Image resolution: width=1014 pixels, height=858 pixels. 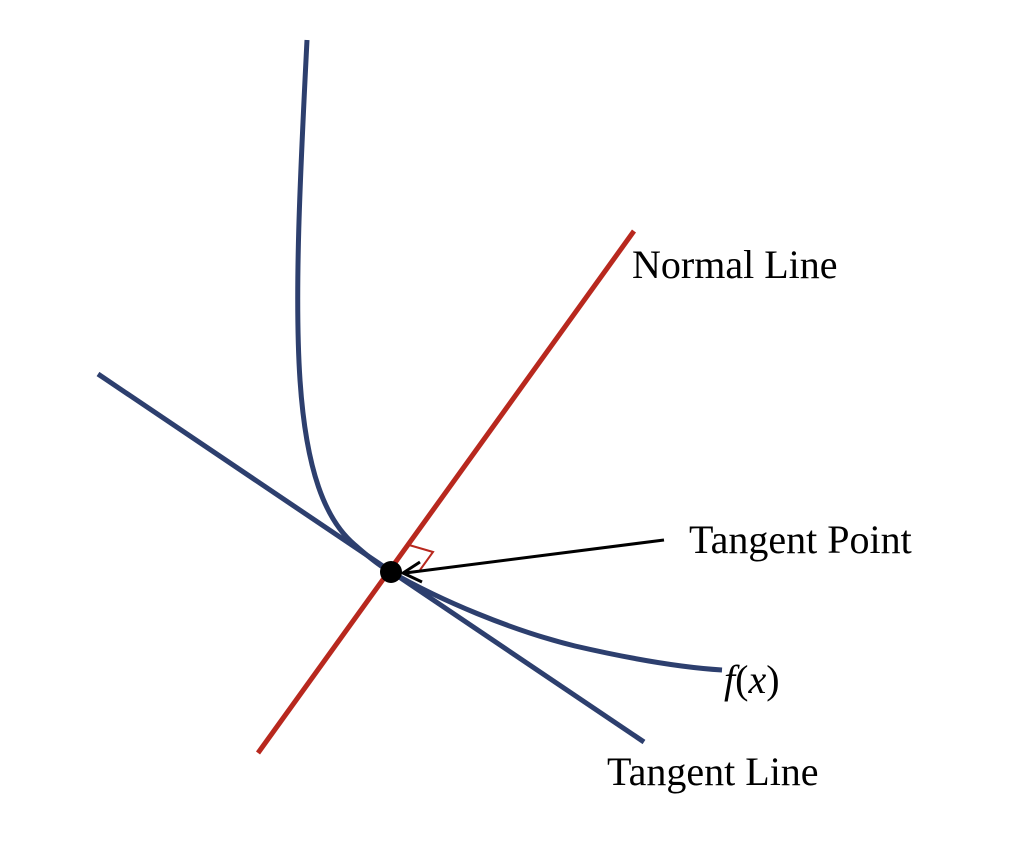 I want to click on tangent-line-label: Tangent Line, so click(x=713, y=771).